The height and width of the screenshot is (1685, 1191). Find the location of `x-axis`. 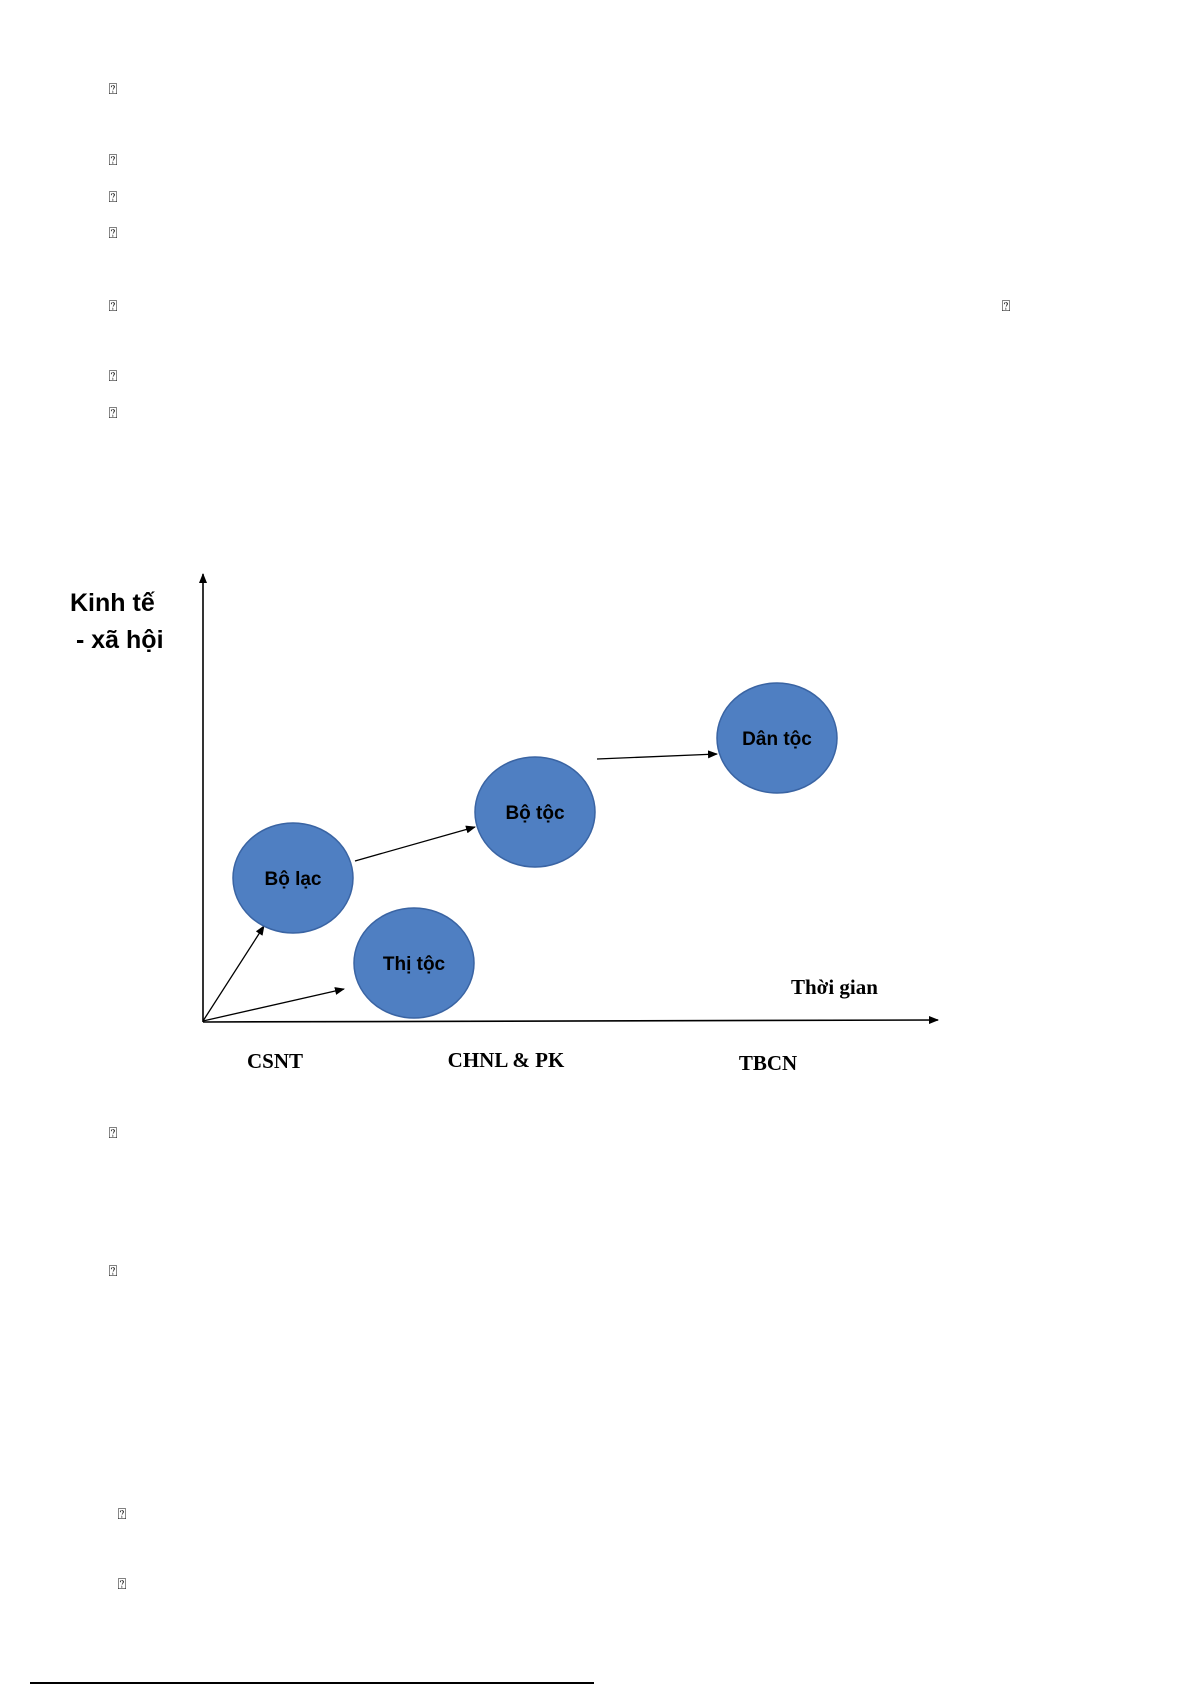

x-axis is located at coordinates (570, 1020).